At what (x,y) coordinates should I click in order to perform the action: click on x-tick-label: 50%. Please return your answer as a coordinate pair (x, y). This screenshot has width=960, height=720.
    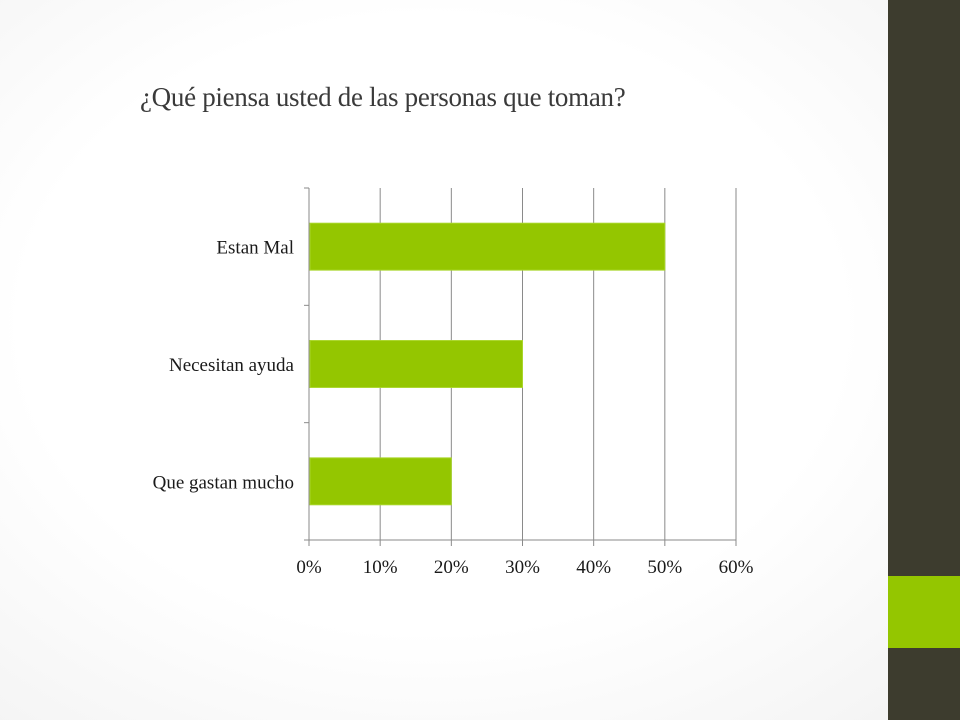
    Looking at the image, I should click on (664, 567).